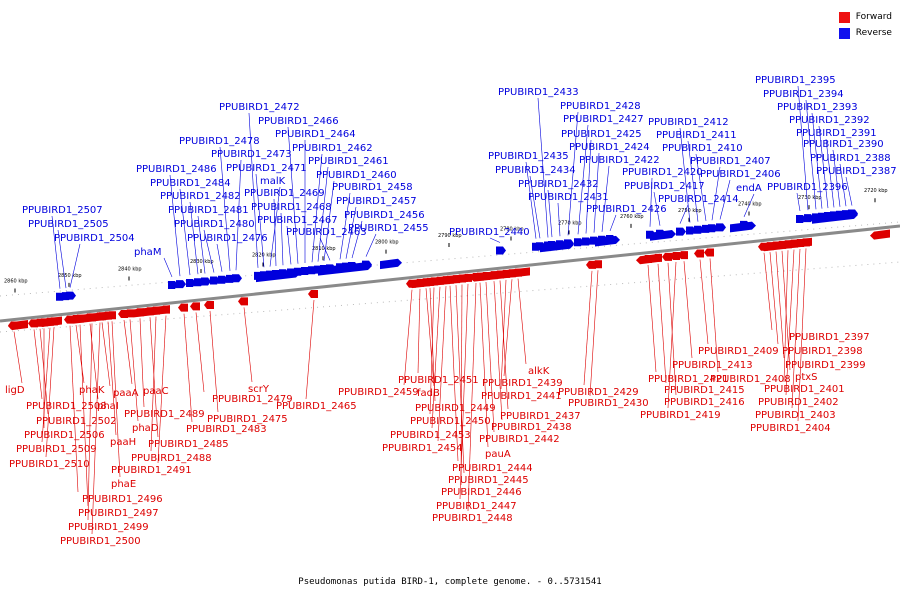 The height and width of the screenshot is (600, 900). I want to click on forward-gene-label: PPUBIRD1_2497, so click(118, 513).